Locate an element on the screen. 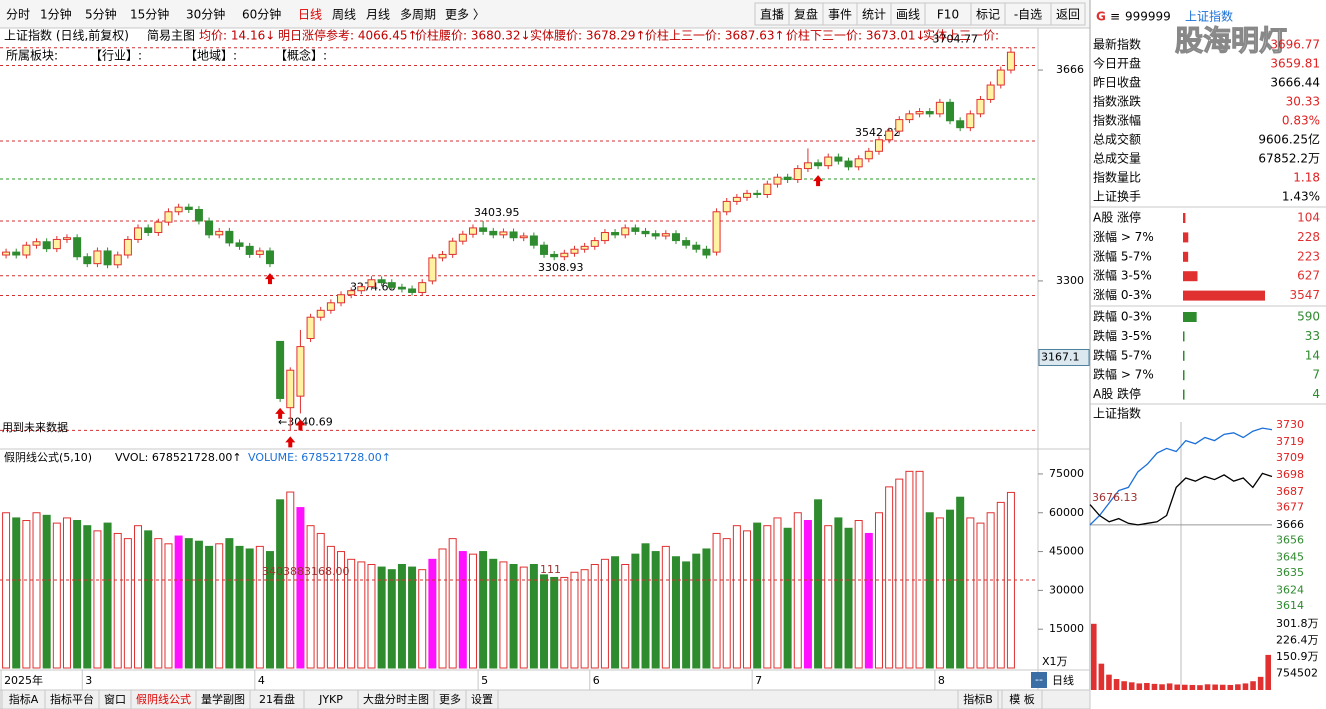 The height and width of the screenshot is (709, 1326). buy-signal is located at coordinates (818, 181).